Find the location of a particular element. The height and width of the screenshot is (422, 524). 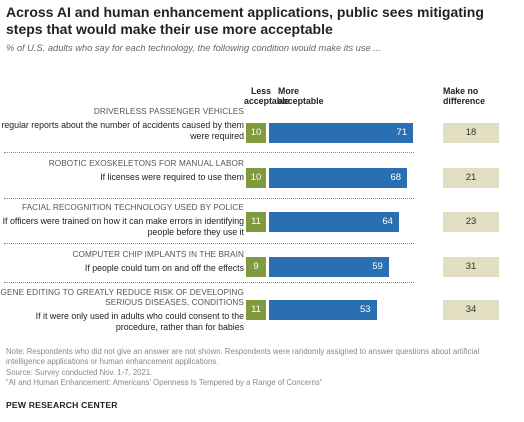

less-acceptable-value: 9 is located at coordinates (256, 266).